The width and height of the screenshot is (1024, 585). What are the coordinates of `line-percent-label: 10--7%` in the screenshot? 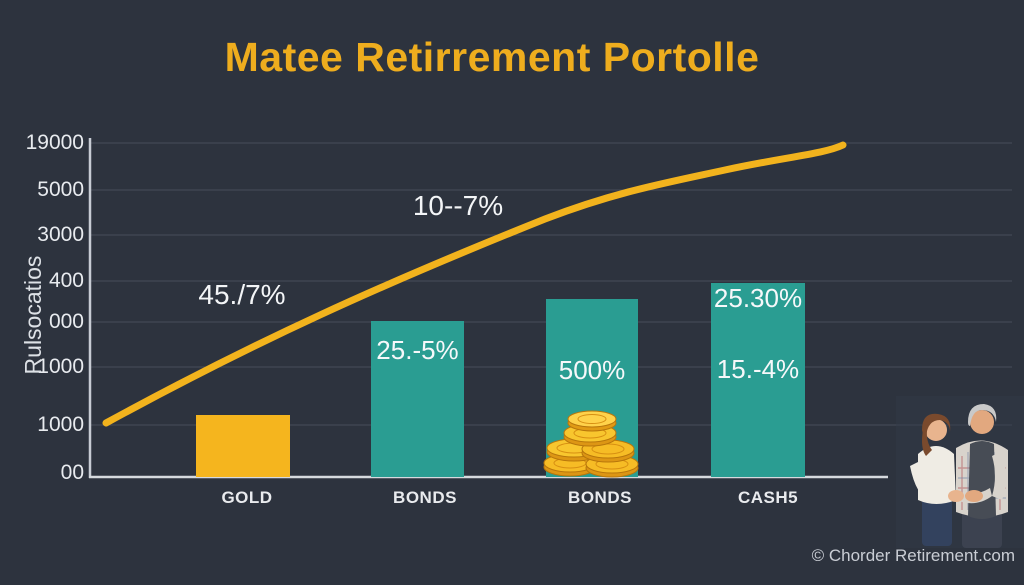 It's located at (458, 205).